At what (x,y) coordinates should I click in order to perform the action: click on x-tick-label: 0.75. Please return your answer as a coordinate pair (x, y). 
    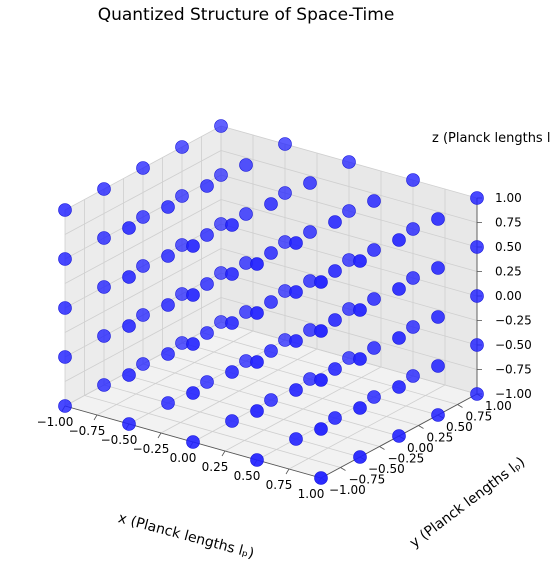
    Looking at the image, I should click on (279, 485).